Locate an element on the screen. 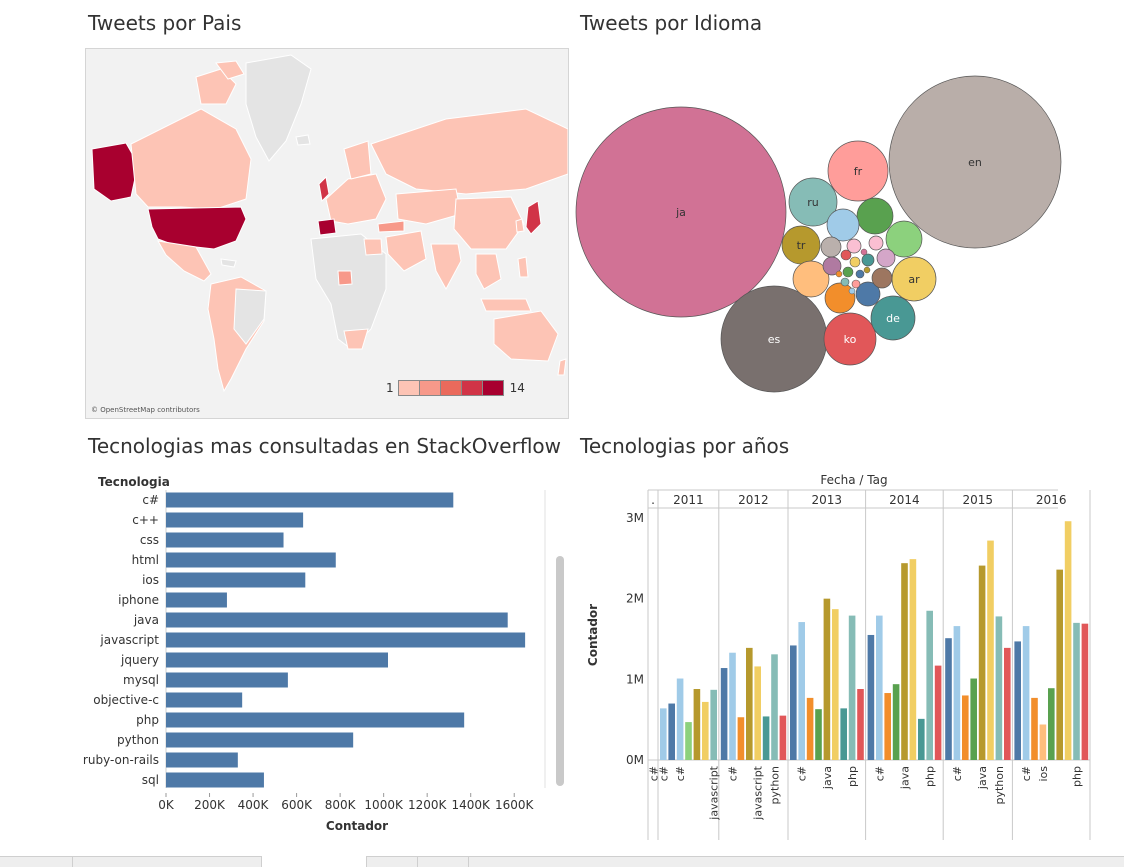 This screenshot has width=1124, height=867. years-year-label: 2016 is located at coordinates (1051, 500).